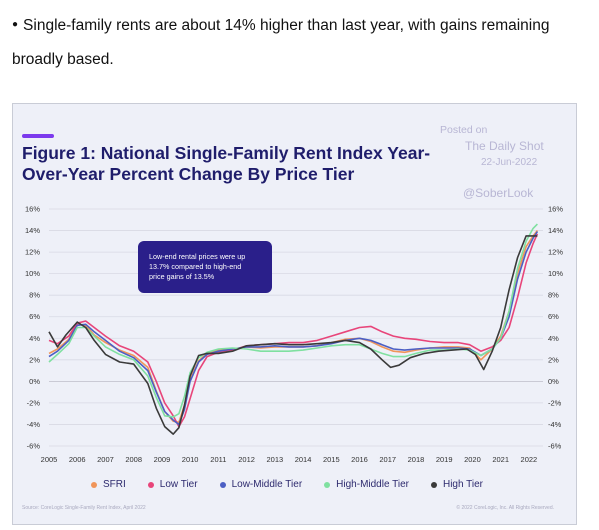  Describe the element at coordinates (105, 459) in the screenshot. I see `x-tick-label: 2007` at that location.